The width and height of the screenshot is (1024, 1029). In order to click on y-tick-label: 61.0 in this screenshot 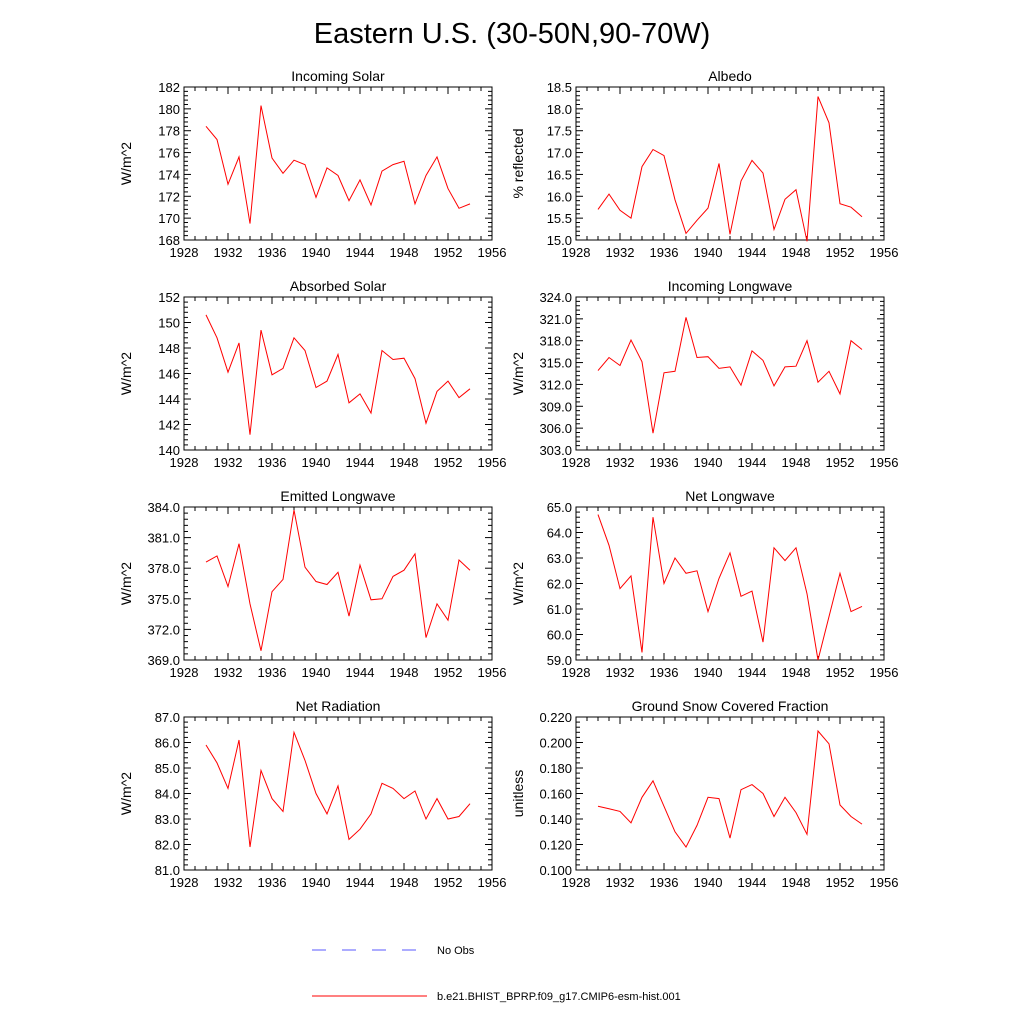, I will do `click(559, 609)`.